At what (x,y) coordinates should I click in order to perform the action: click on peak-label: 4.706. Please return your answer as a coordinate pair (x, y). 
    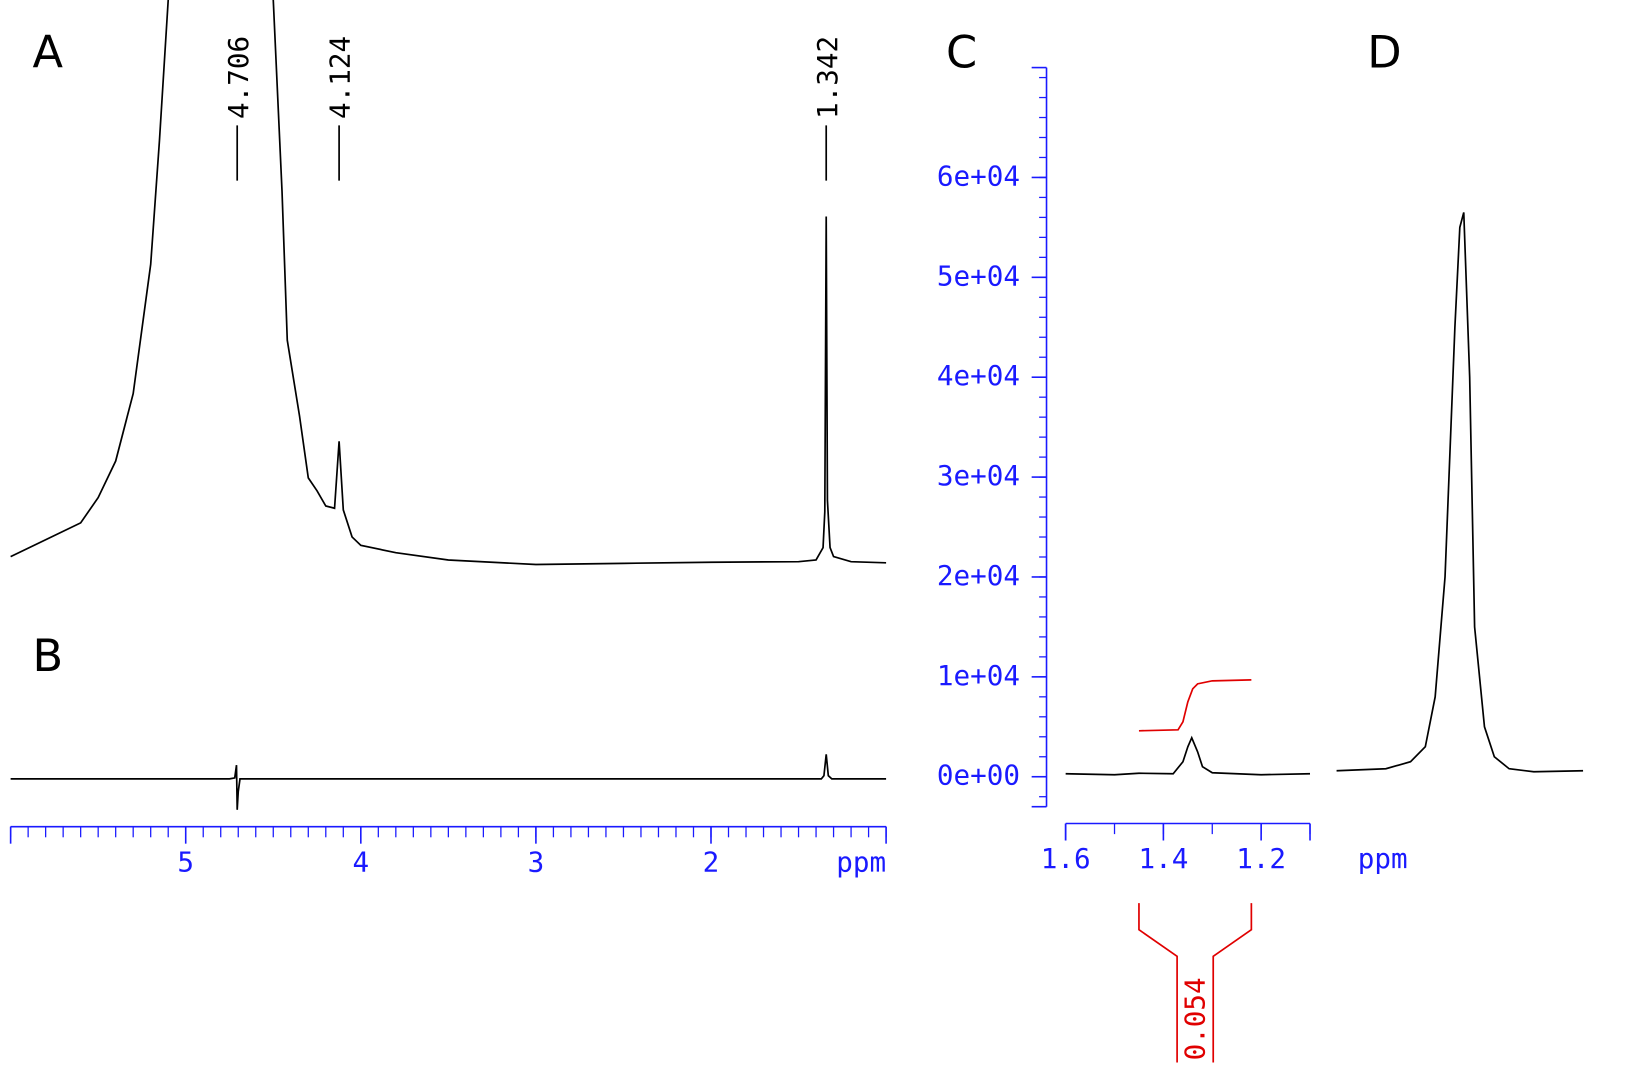
    Looking at the image, I should click on (238, 77).